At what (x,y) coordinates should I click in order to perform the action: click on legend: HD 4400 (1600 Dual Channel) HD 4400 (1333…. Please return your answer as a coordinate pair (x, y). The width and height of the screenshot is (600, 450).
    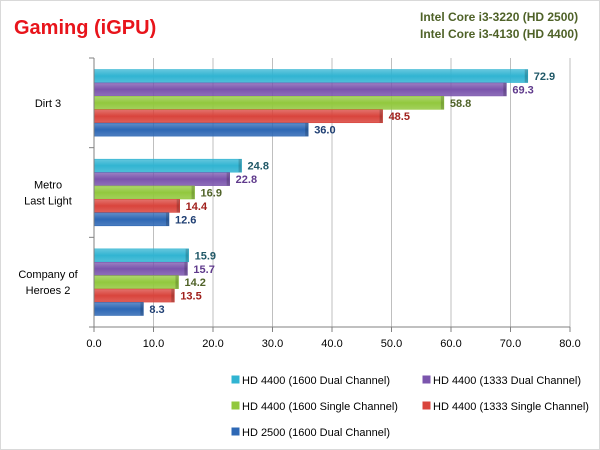
    Looking at the image, I should click on (410, 407).